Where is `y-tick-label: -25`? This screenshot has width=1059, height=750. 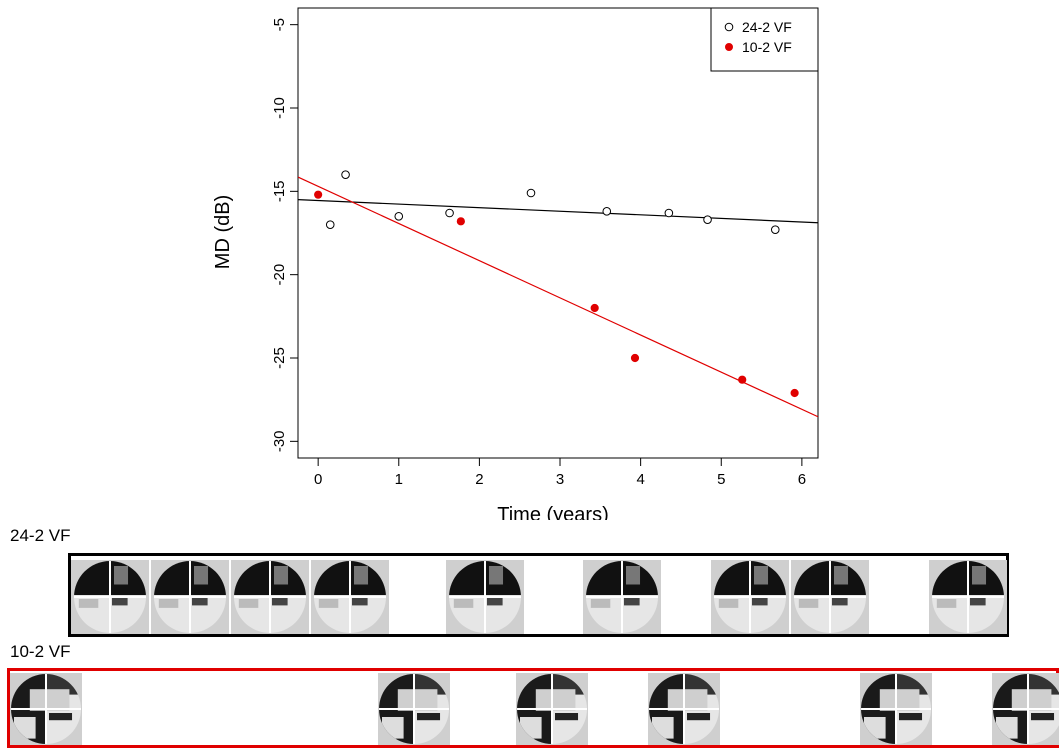
y-tick-label: -25 is located at coordinates (279, 358).